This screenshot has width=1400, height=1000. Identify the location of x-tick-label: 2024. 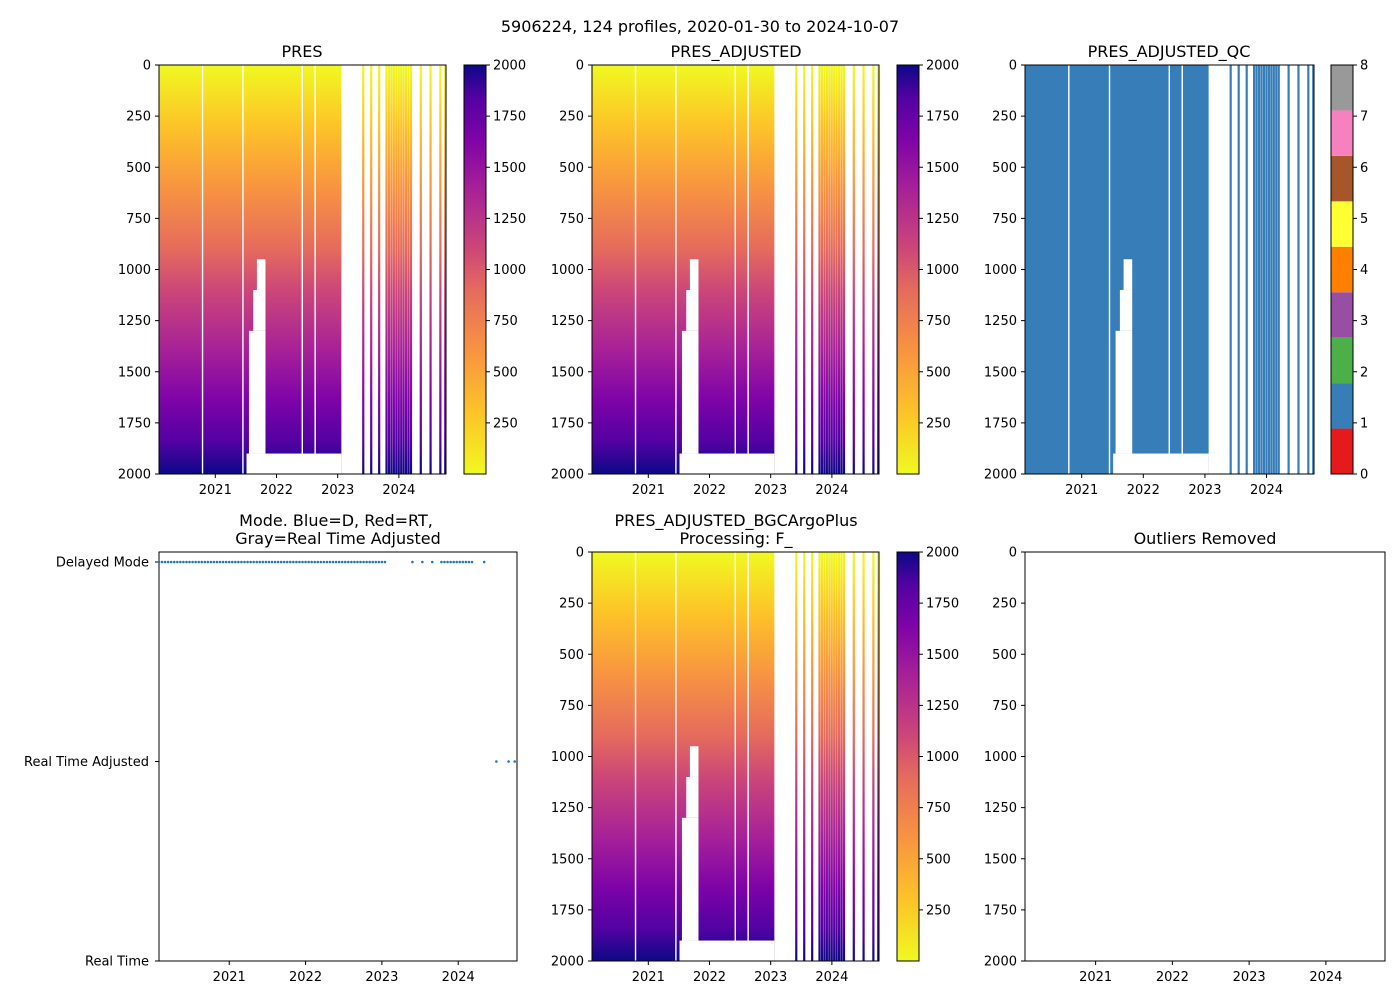
(831, 977).